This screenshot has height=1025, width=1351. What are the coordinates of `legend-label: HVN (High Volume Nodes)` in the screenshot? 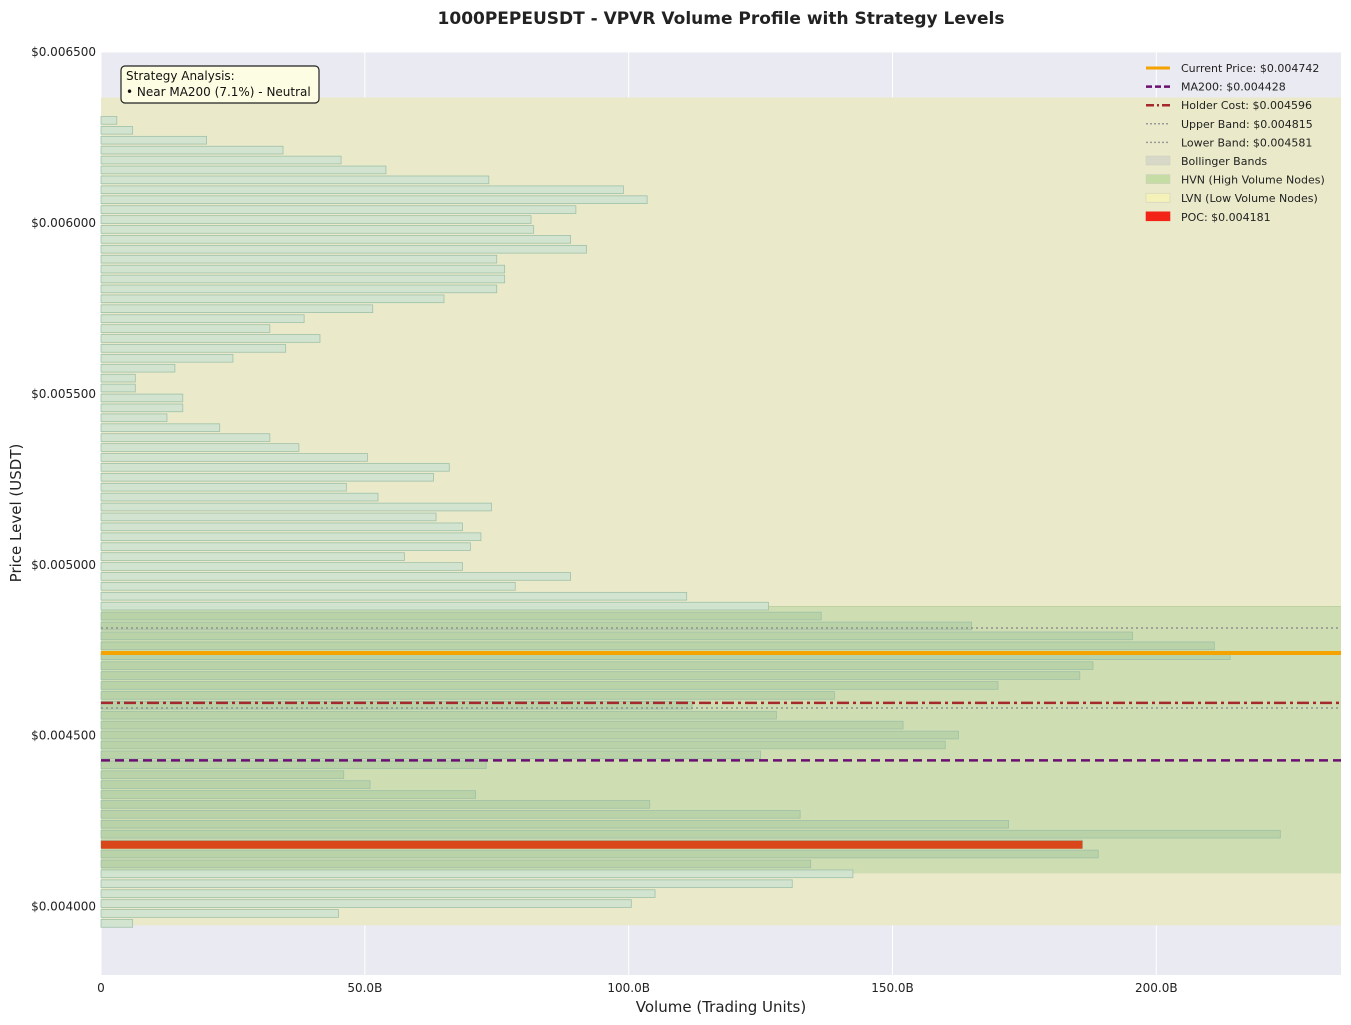 It's located at (1253, 180).